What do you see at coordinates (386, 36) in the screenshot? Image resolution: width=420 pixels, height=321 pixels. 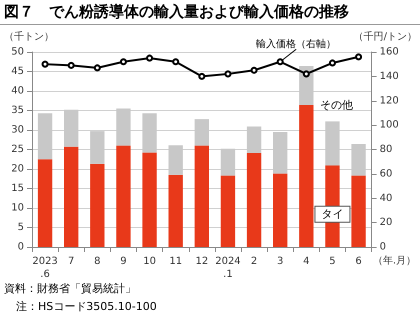 I see `y2-axis-title: （千円/トン）` at bounding box center [386, 36].